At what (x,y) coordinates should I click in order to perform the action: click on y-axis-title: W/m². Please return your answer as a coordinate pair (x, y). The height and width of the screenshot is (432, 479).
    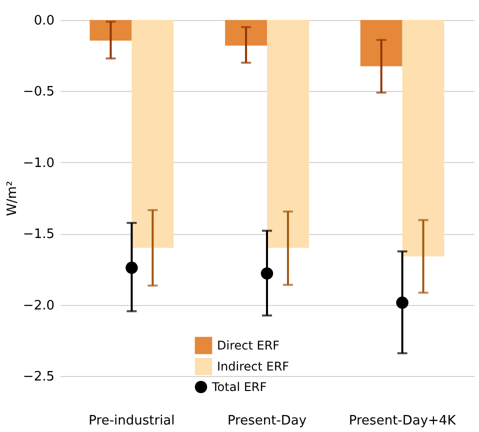
    Looking at the image, I should click on (12, 198).